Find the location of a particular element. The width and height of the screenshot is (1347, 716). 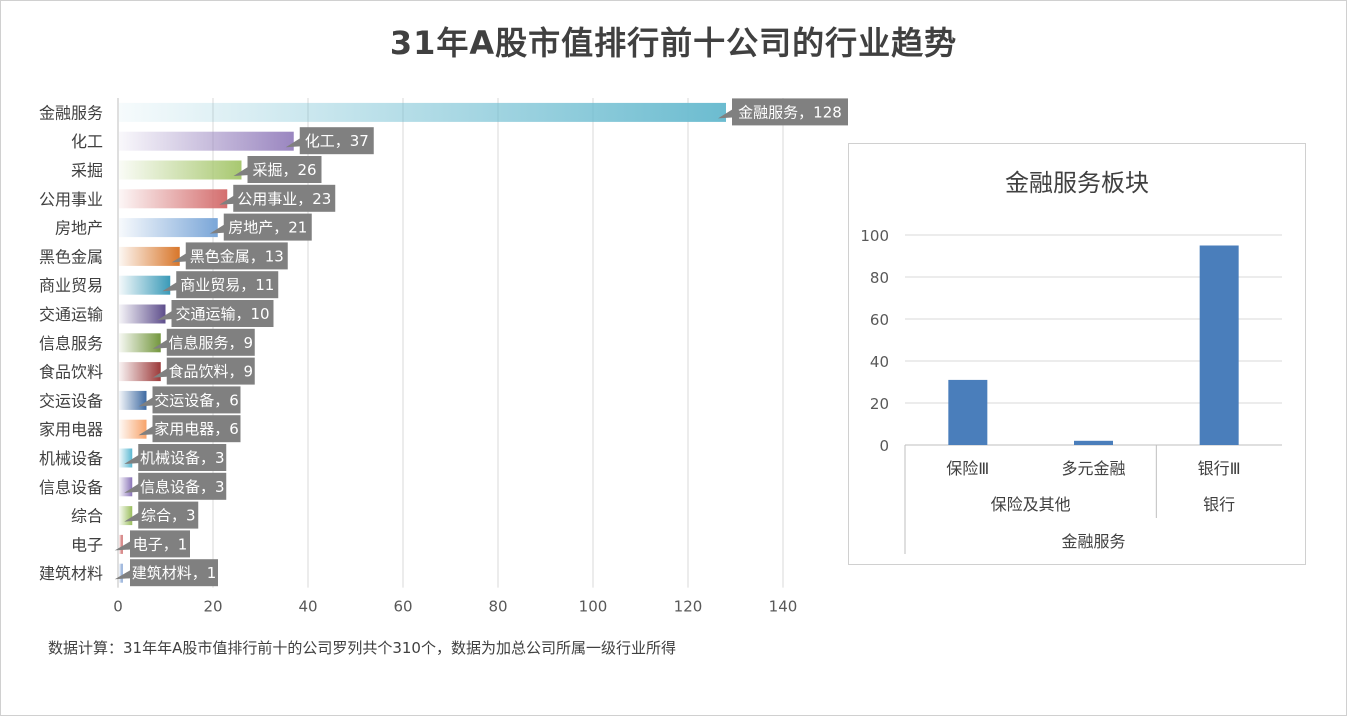

inset-y-tick-label: 60 is located at coordinates (879, 320).